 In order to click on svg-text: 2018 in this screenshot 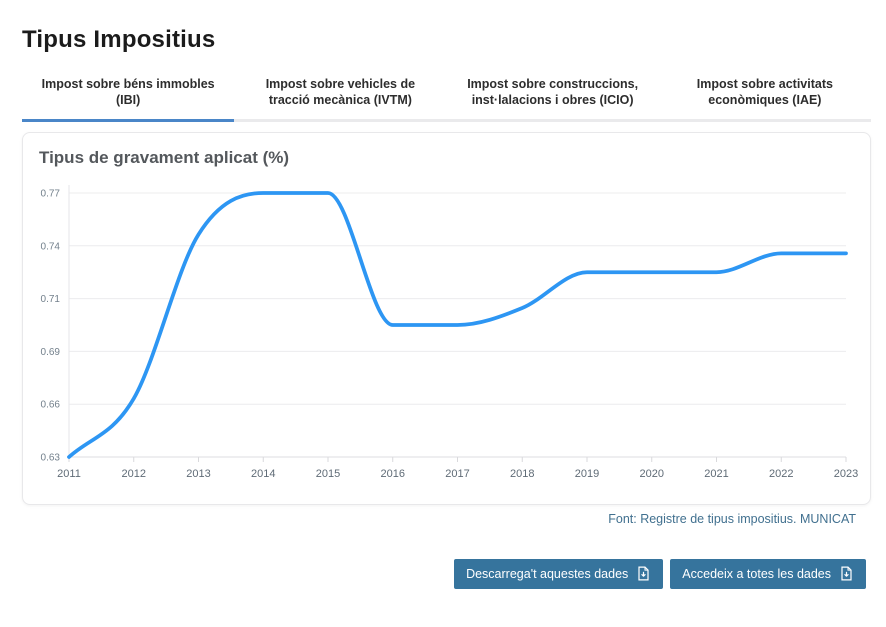, I will do `click(522, 474)`.